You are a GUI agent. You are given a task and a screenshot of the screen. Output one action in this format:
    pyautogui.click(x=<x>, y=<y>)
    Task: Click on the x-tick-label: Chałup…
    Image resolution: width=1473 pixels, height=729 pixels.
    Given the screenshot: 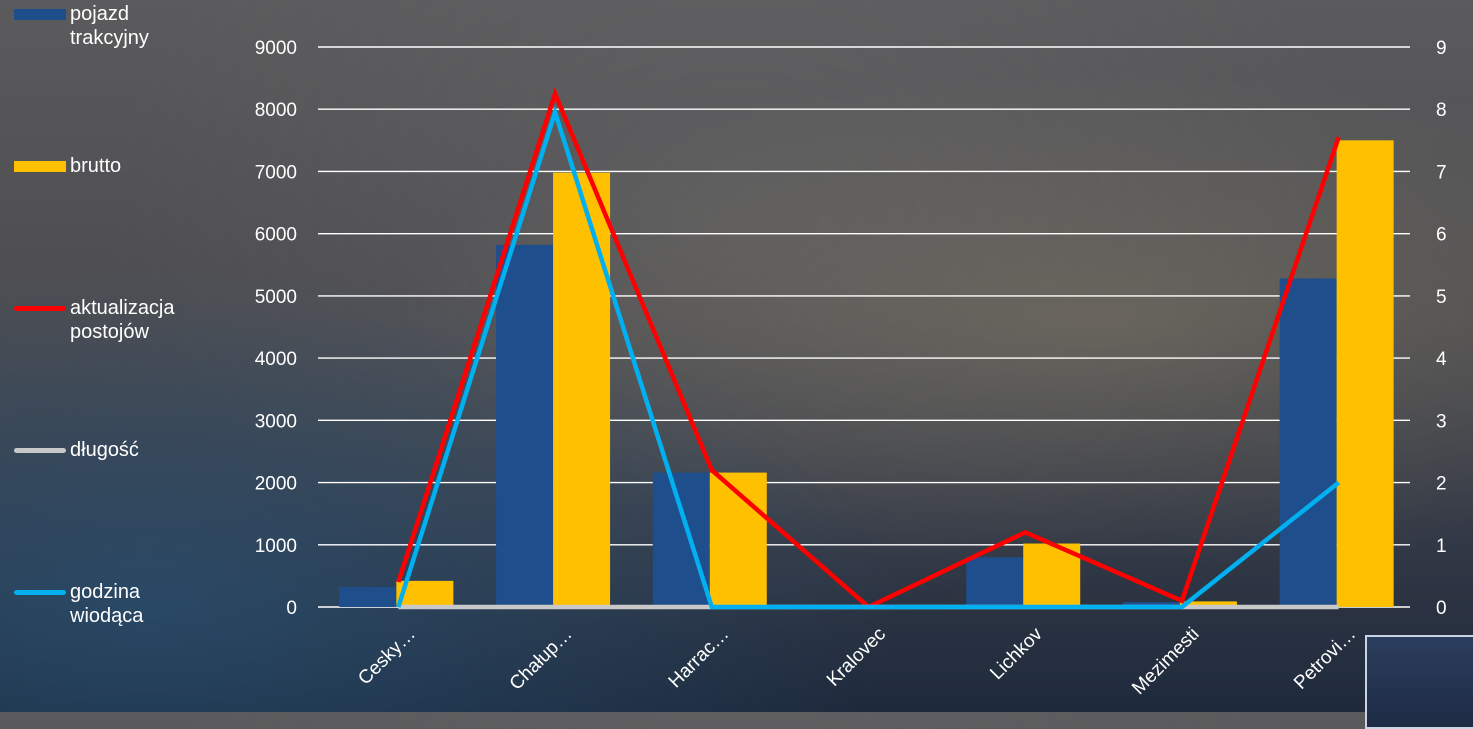 What is the action you would take?
    pyautogui.click(x=541, y=659)
    